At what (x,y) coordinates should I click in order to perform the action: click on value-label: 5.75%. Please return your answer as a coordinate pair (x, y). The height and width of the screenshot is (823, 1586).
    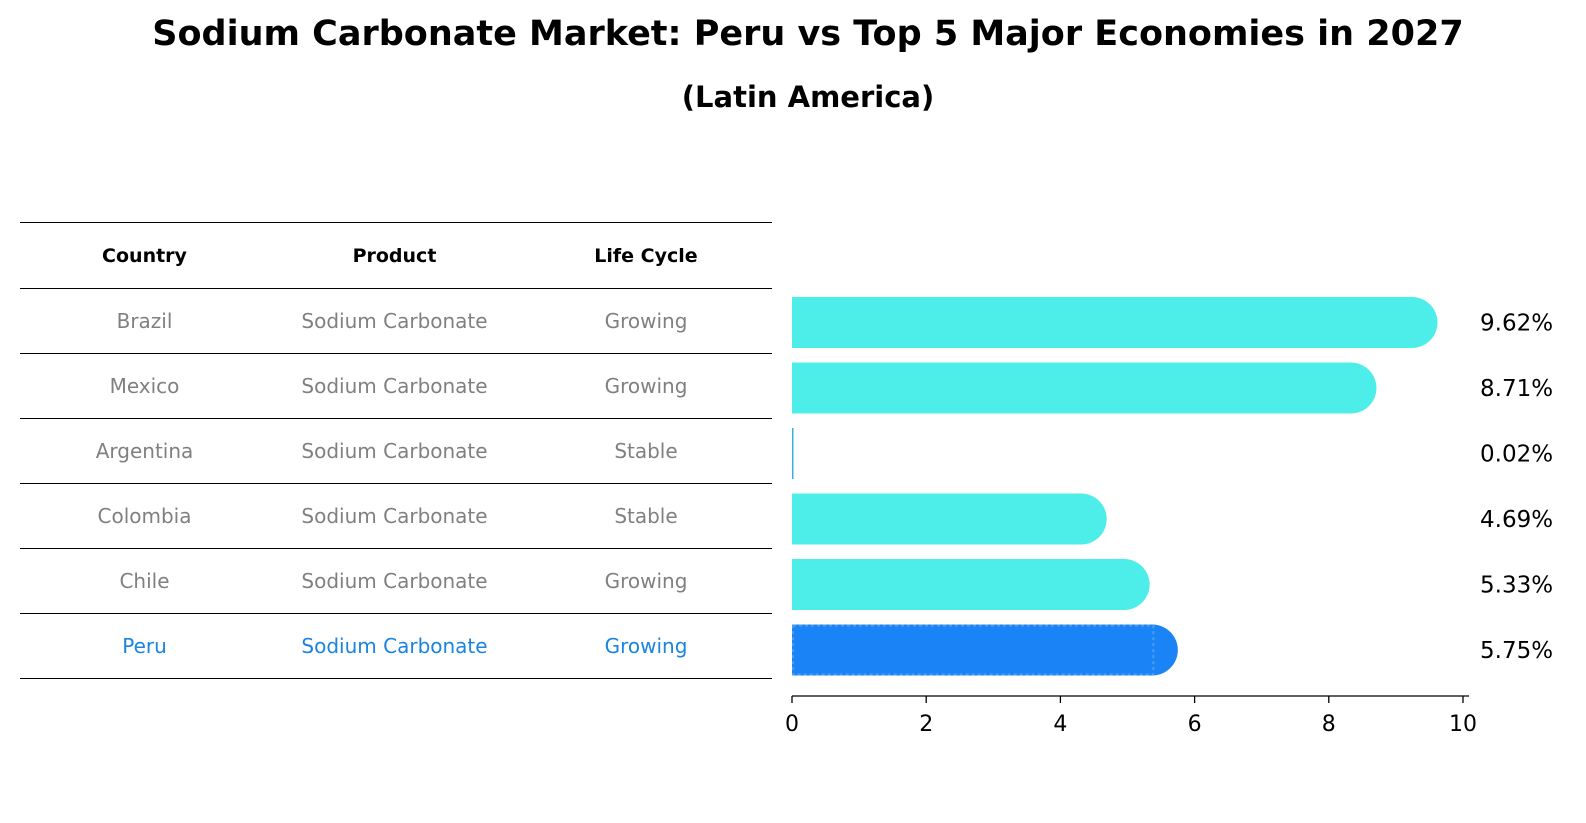
    Looking at the image, I should click on (1516, 651).